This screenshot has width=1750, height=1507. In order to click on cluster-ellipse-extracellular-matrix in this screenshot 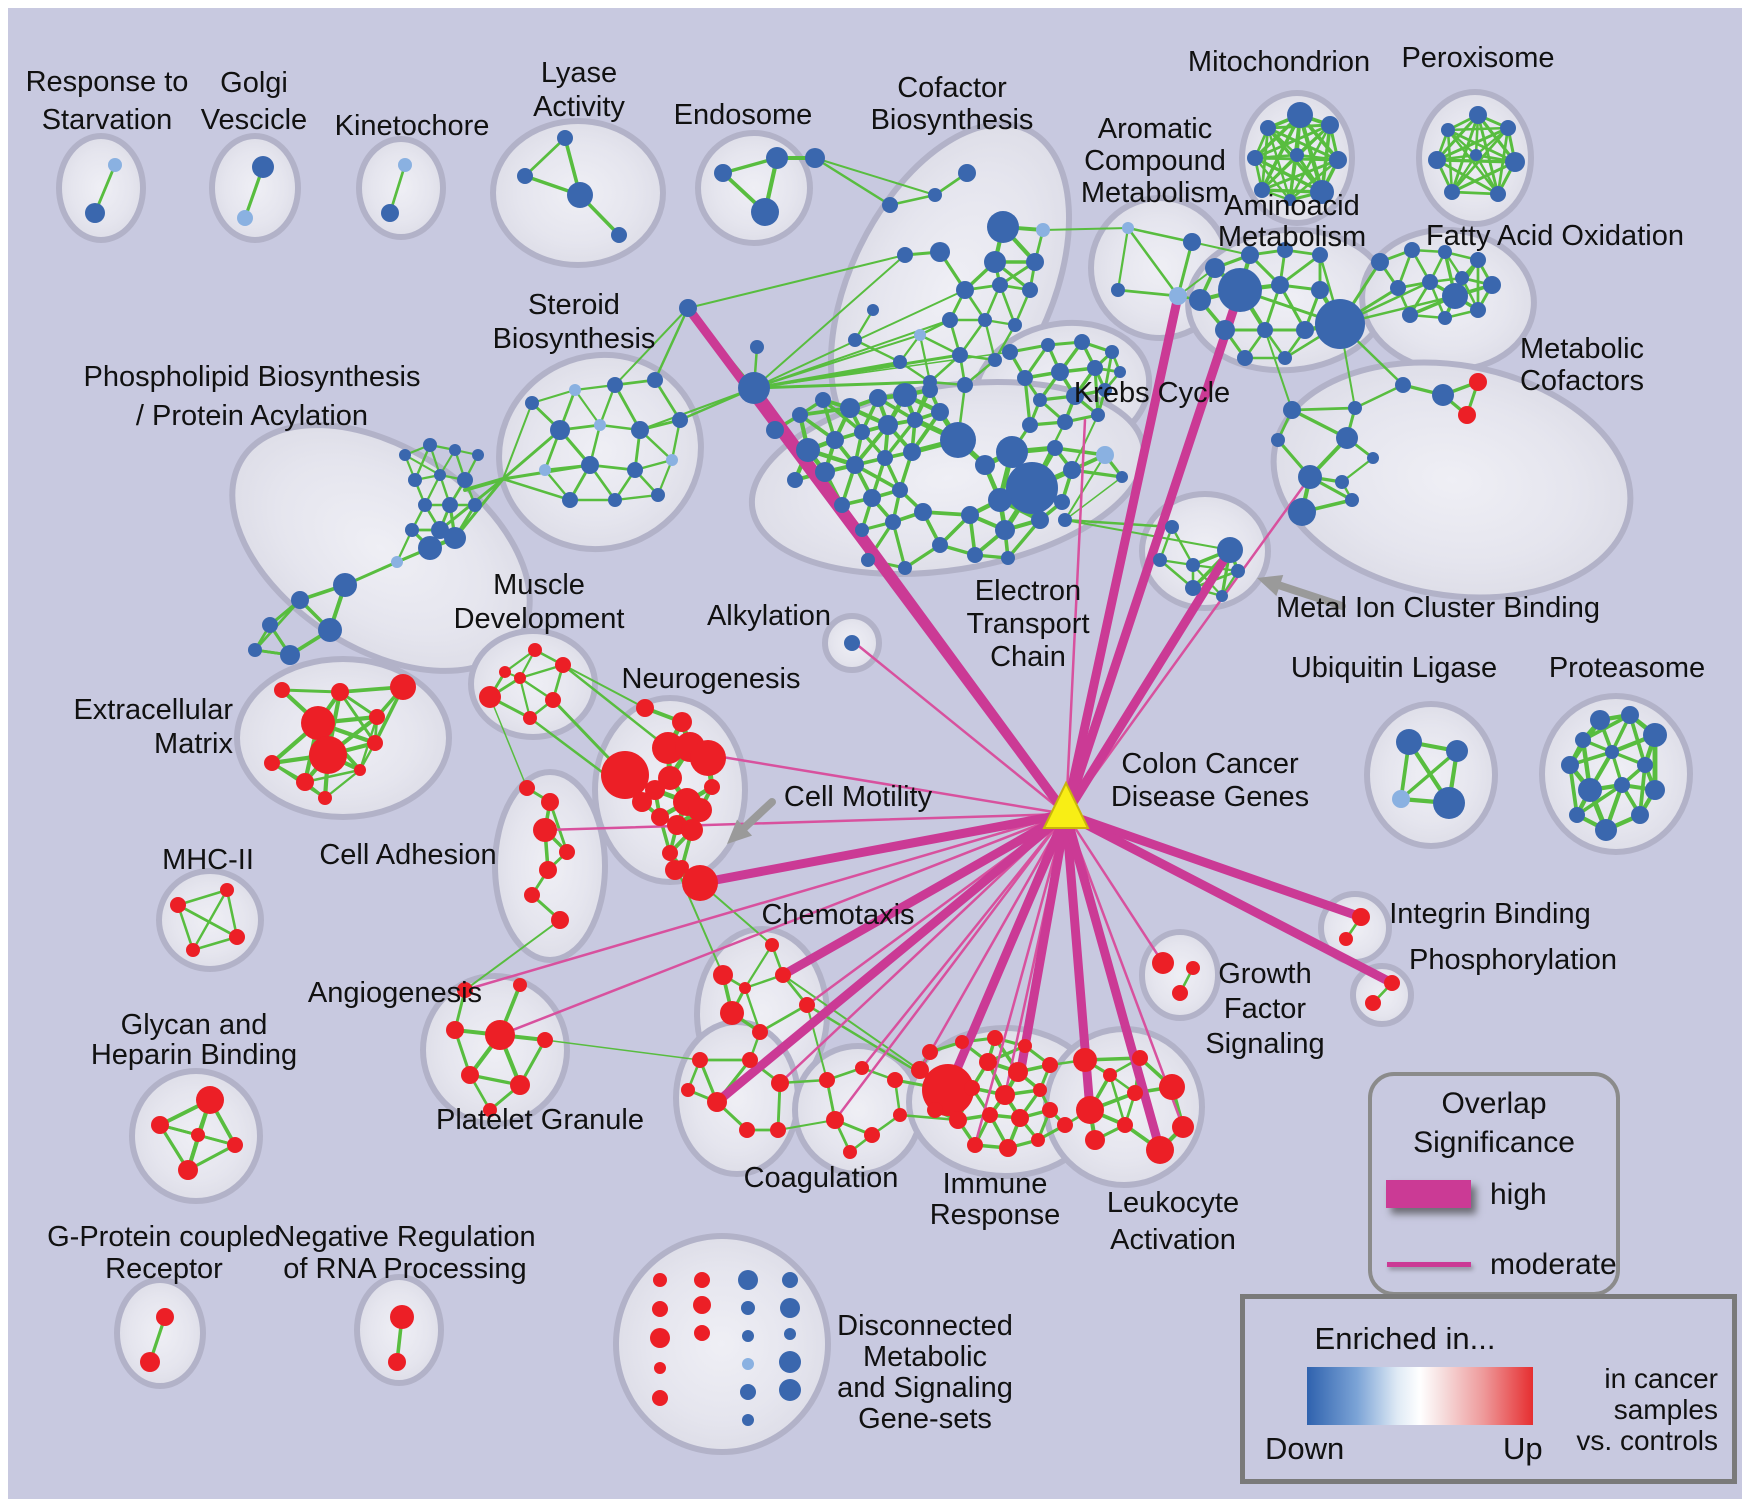, I will do `click(343, 738)`.